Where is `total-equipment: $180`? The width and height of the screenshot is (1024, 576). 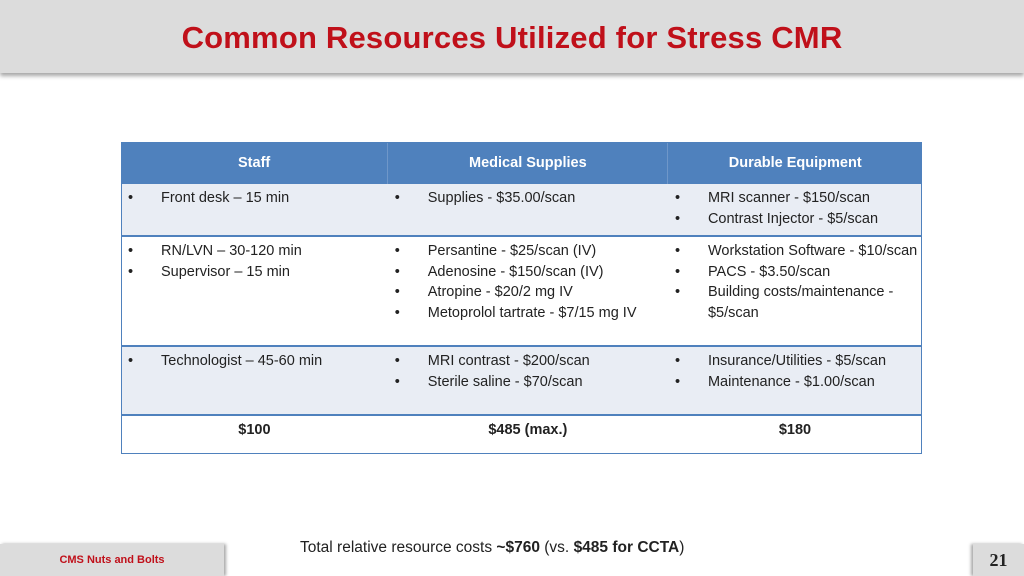 total-equipment: $180 is located at coordinates (794, 438).